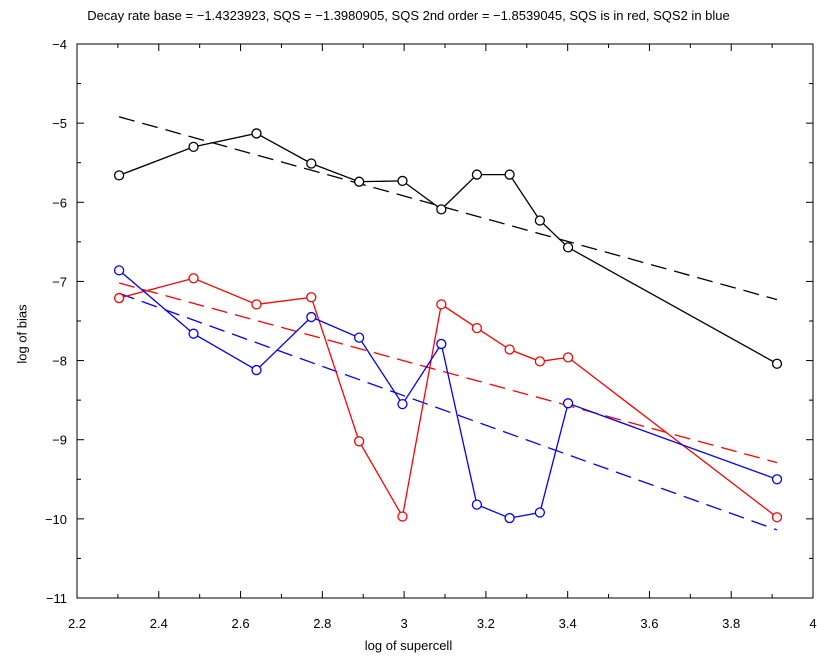  What do you see at coordinates (59, 202) in the screenshot?
I see `y-tick-label: −6` at bounding box center [59, 202].